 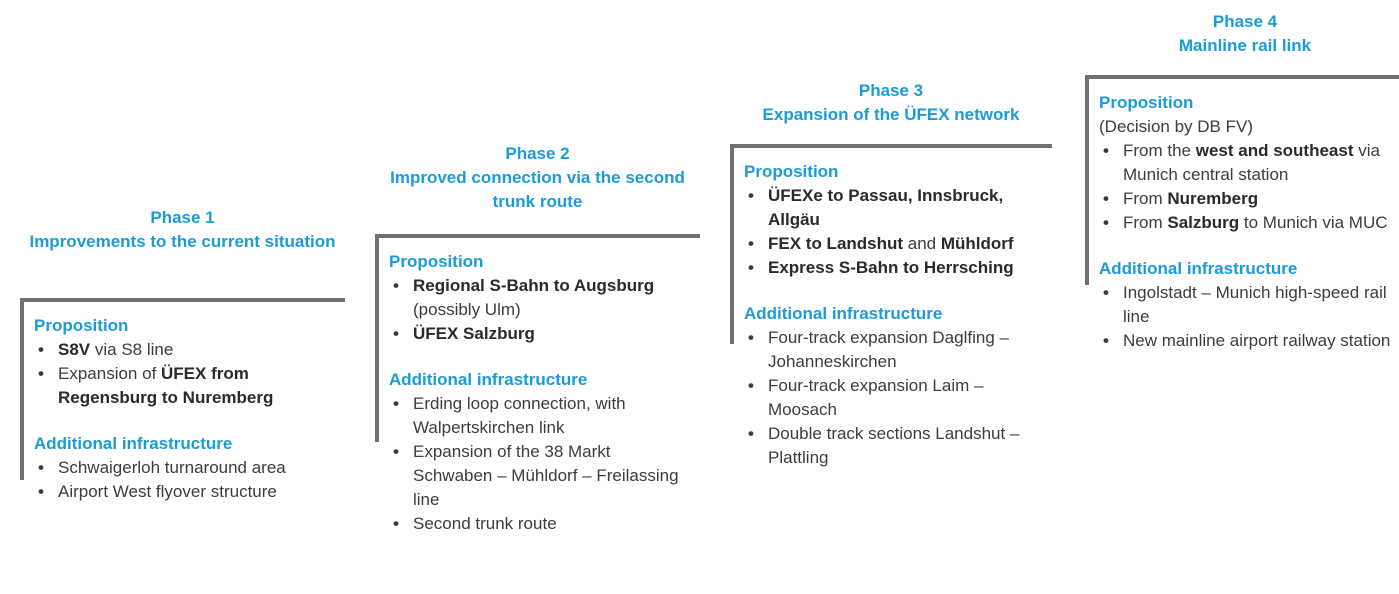 I want to click on bullet-item: Schwaigerloh turnaround area, so click(x=184, y=468).